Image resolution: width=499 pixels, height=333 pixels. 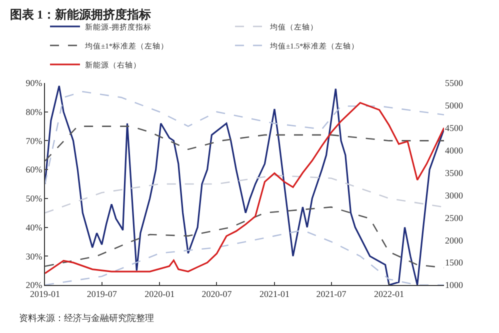 What do you see at coordinates (45, 293) in the screenshot?
I see `x-tick-label: 2019-01` at bounding box center [45, 293].